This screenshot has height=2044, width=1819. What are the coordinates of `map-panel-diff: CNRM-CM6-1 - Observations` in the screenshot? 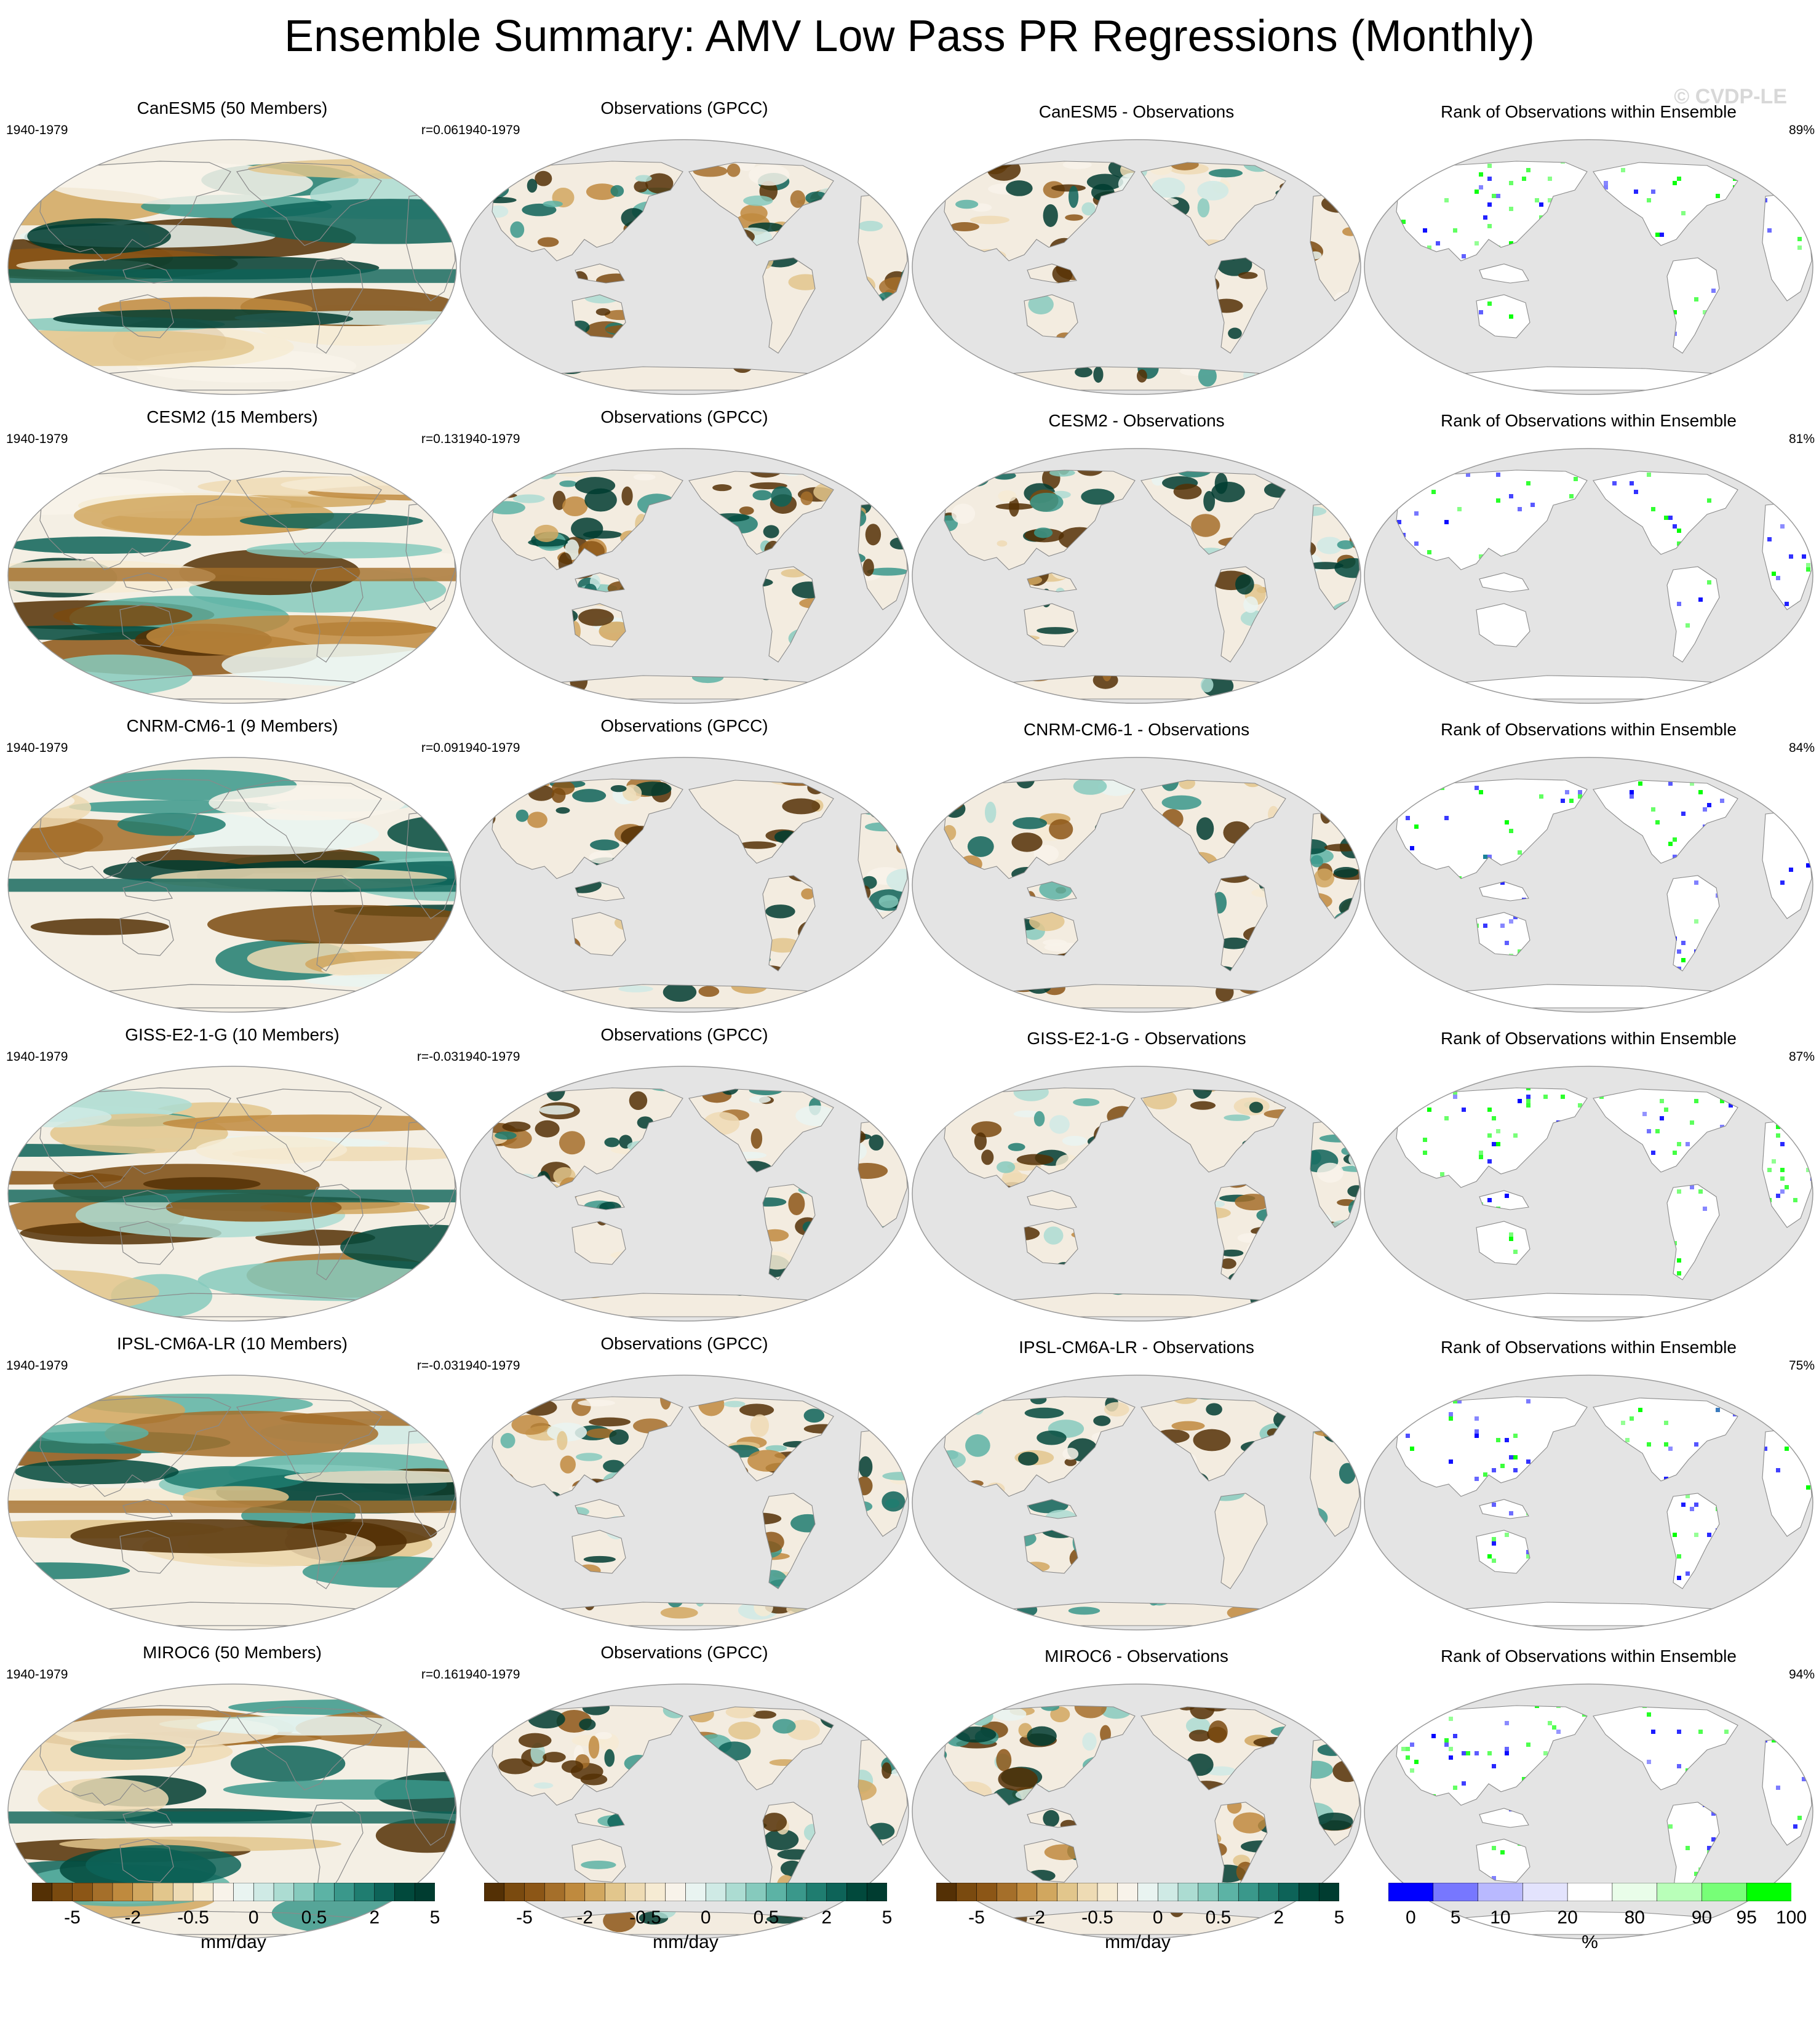 It's located at (1136, 870).